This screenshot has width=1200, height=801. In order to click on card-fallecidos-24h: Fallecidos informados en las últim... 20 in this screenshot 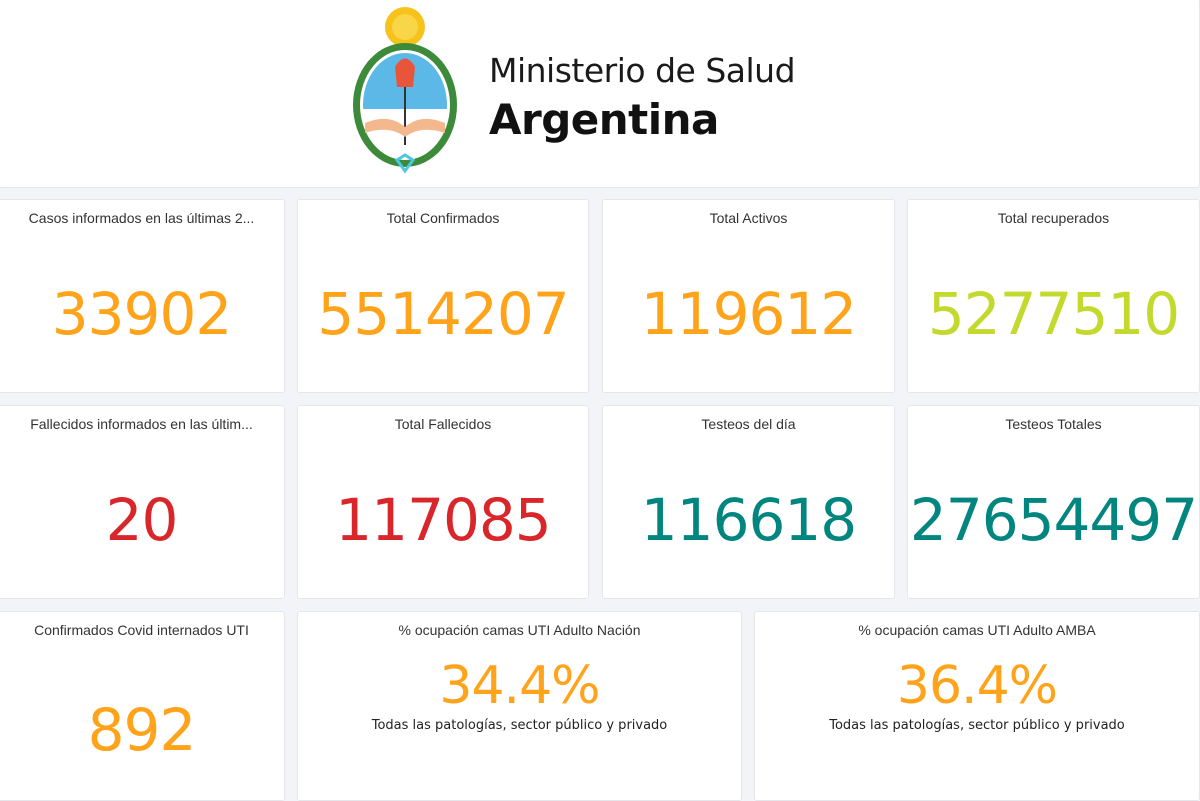, I will do `click(142, 502)`.